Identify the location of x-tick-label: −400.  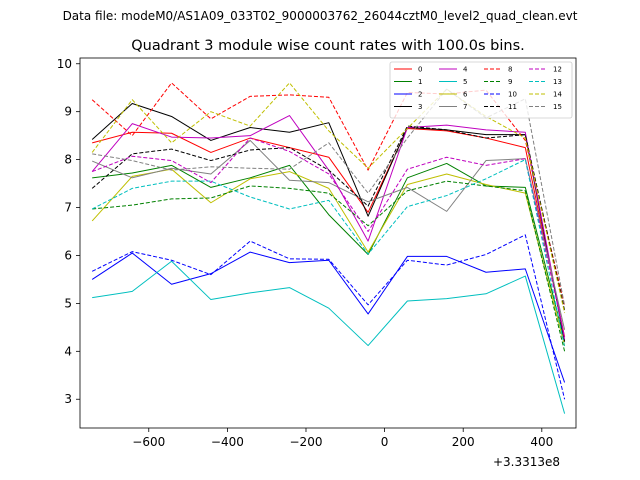
(227, 442).